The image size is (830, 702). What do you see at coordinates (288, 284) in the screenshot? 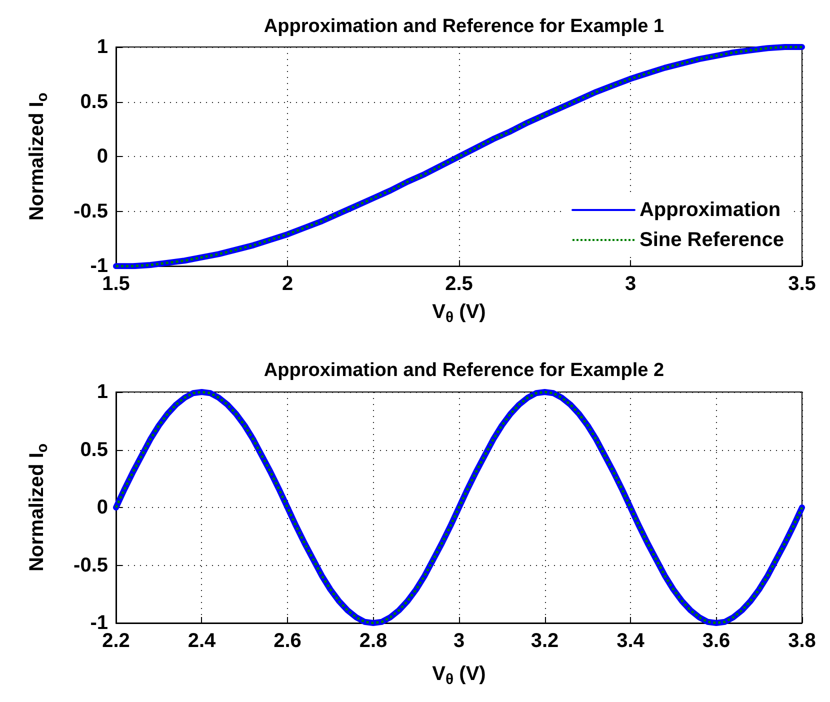
I see `x-tick-label: 2` at bounding box center [288, 284].